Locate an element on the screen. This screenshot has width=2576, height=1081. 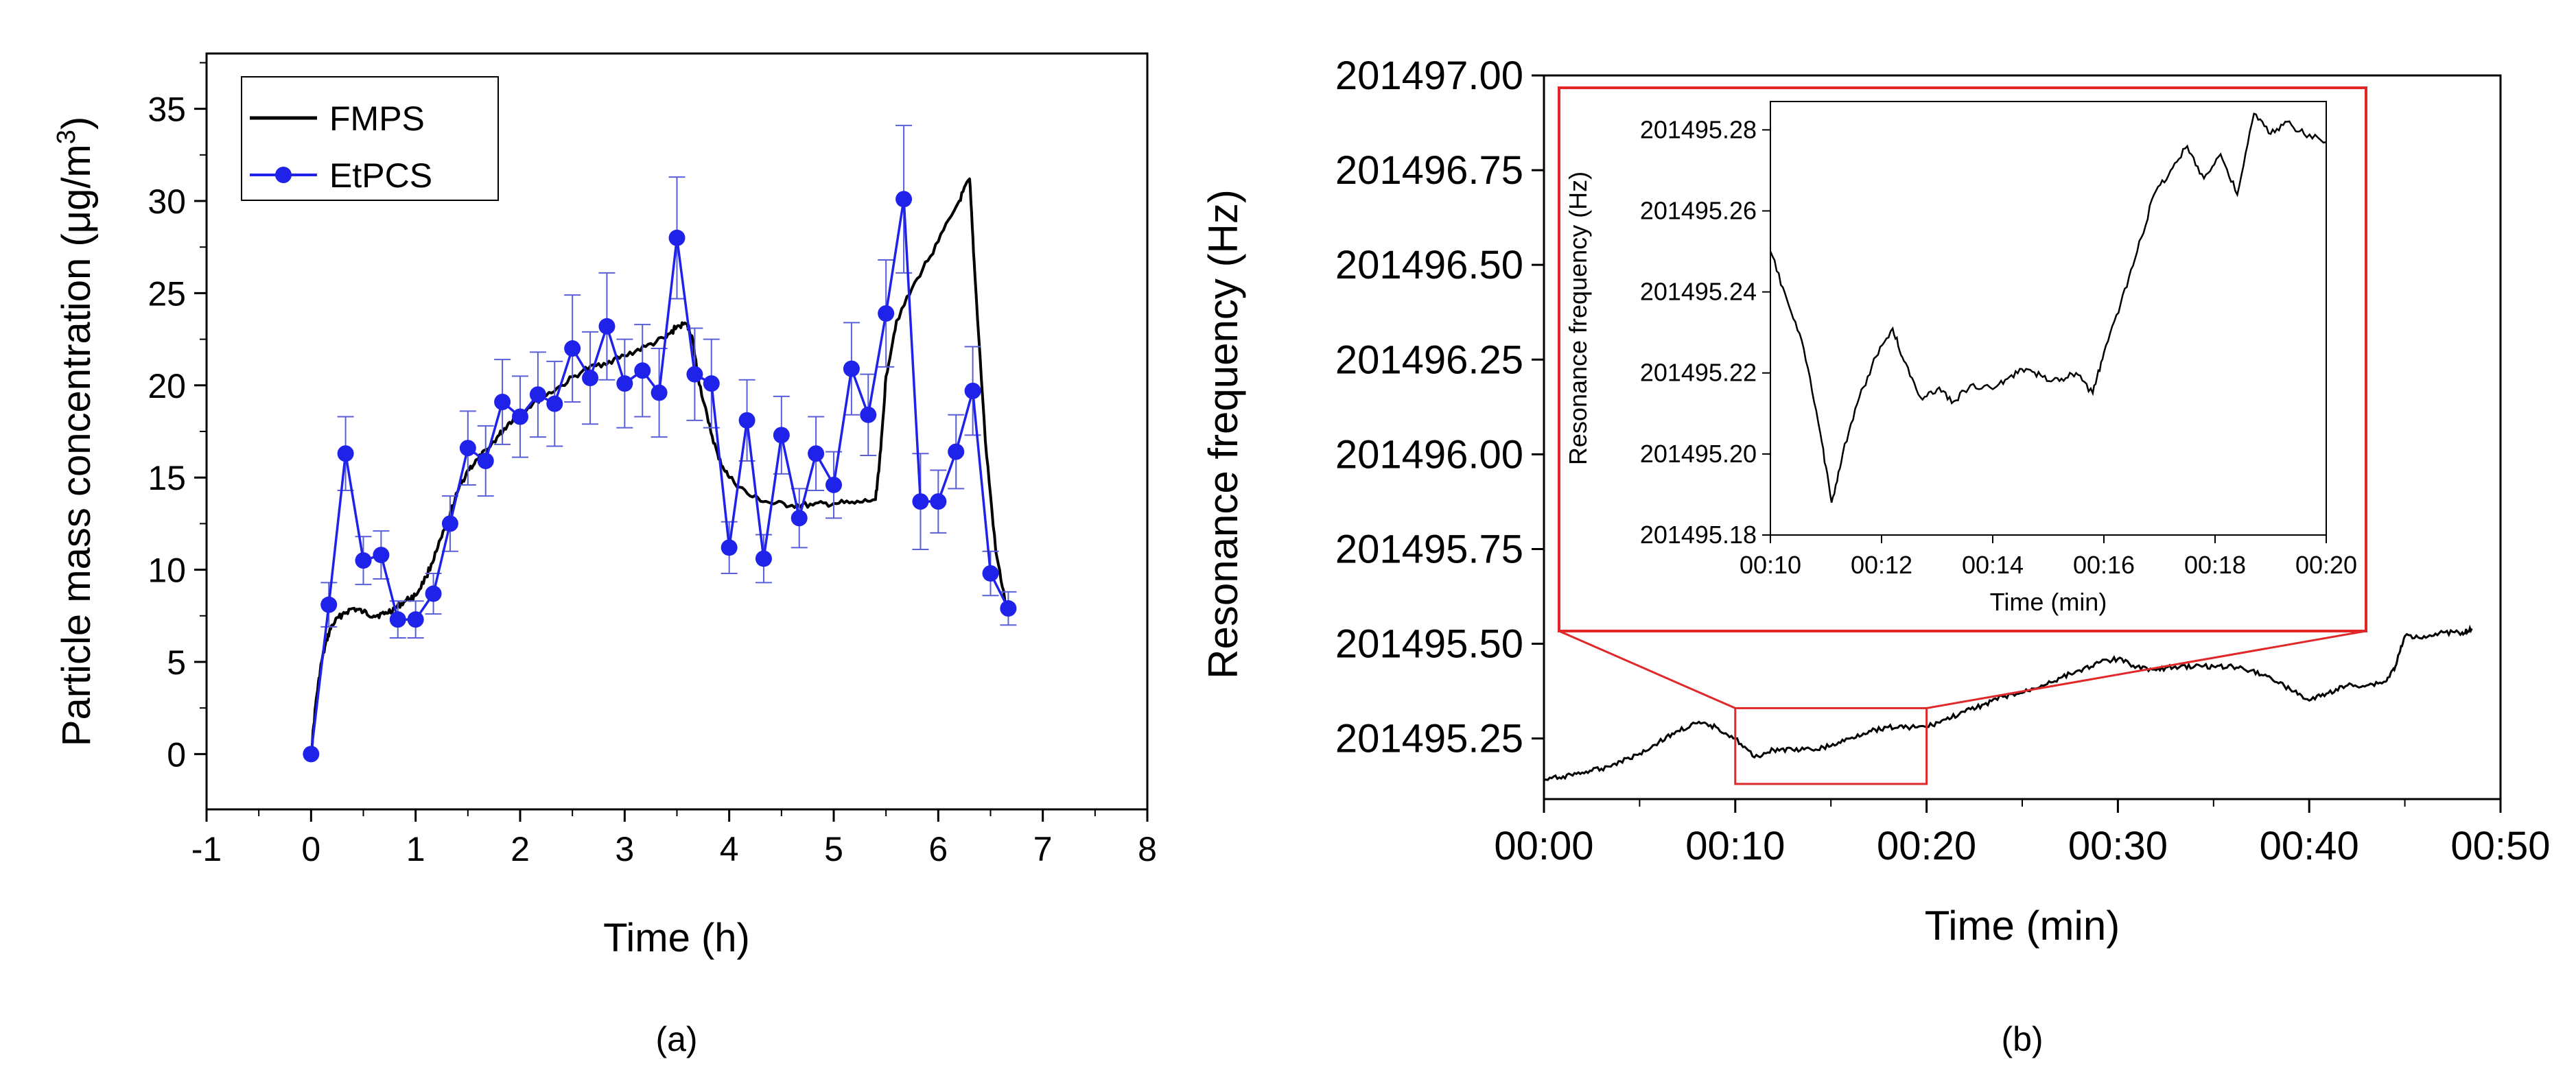
inset-y-tick-label: 201495.22 is located at coordinates (1698, 373).